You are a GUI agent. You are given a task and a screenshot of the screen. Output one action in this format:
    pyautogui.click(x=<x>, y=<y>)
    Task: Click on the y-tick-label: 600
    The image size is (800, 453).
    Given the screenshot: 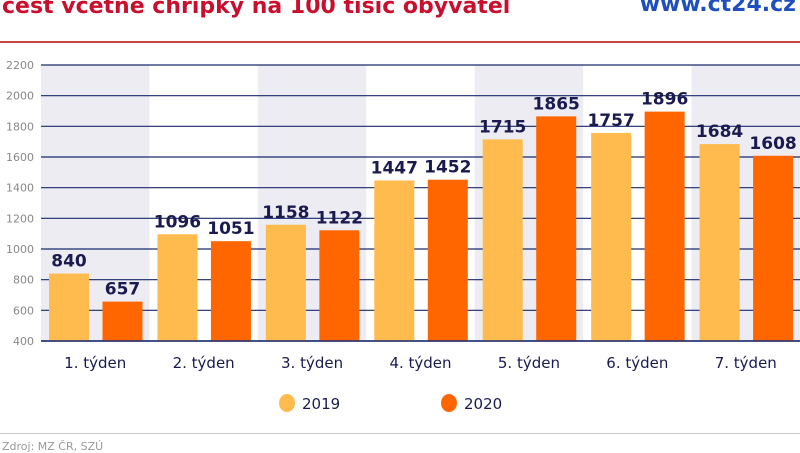 What is the action you would take?
    pyautogui.click(x=23, y=310)
    